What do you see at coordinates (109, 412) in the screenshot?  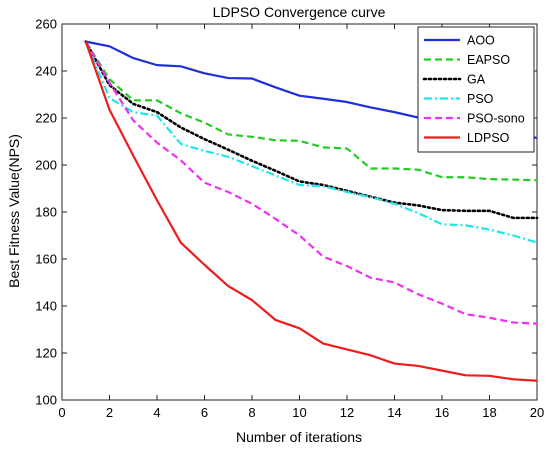 I see `x-tick-label: 2` at bounding box center [109, 412].